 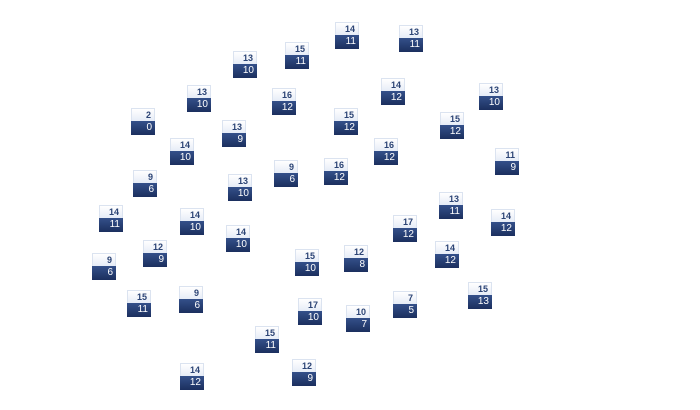 What do you see at coordinates (507, 154) in the screenshot?
I see `node-top-value: 11` at bounding box center [507, 154].